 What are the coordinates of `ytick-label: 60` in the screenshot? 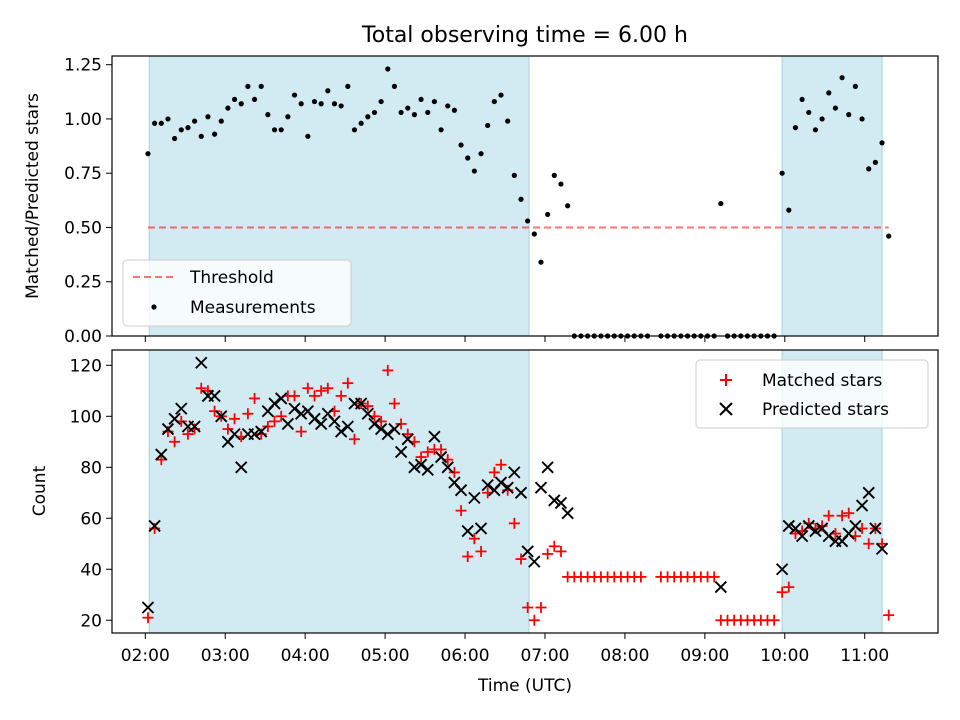 It's located at (91, 519).